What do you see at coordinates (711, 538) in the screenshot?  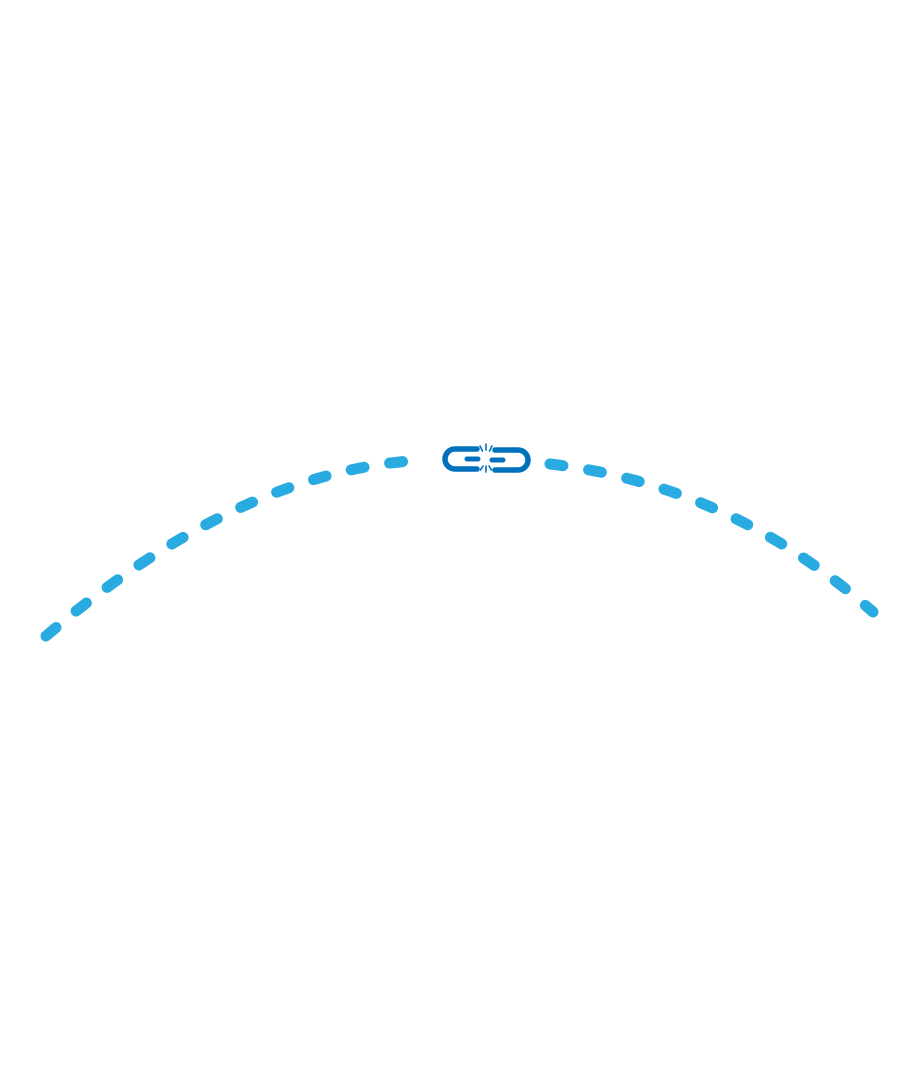 I see `dashed-curve-right` at bounding box center [711, 538].